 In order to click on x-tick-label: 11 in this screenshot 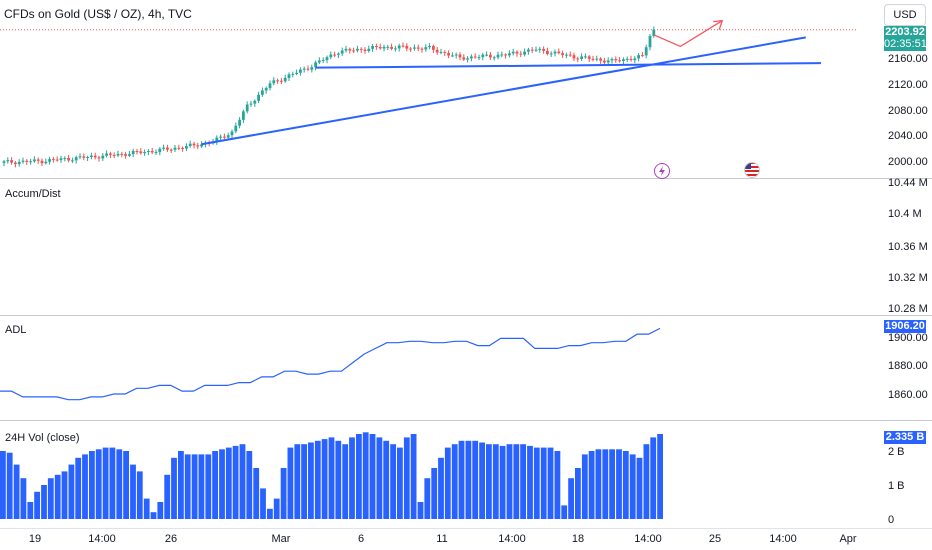, I will do `click(441, 539)`.